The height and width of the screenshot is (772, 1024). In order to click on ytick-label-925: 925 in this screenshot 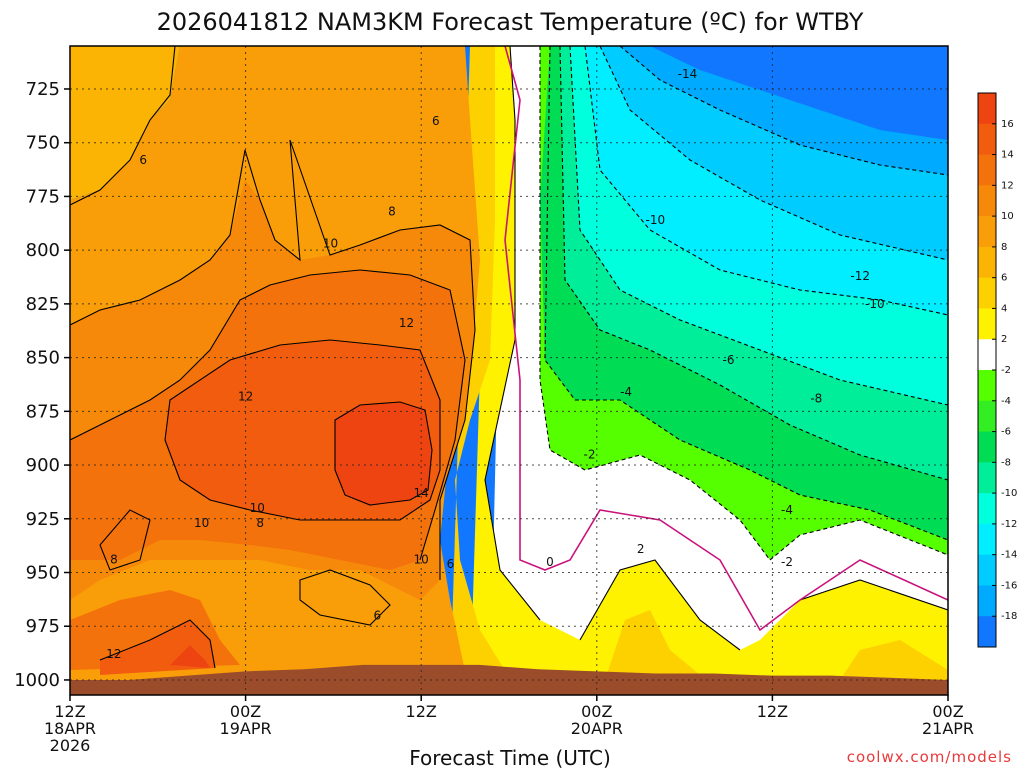, I will do `click(43, 519)`.